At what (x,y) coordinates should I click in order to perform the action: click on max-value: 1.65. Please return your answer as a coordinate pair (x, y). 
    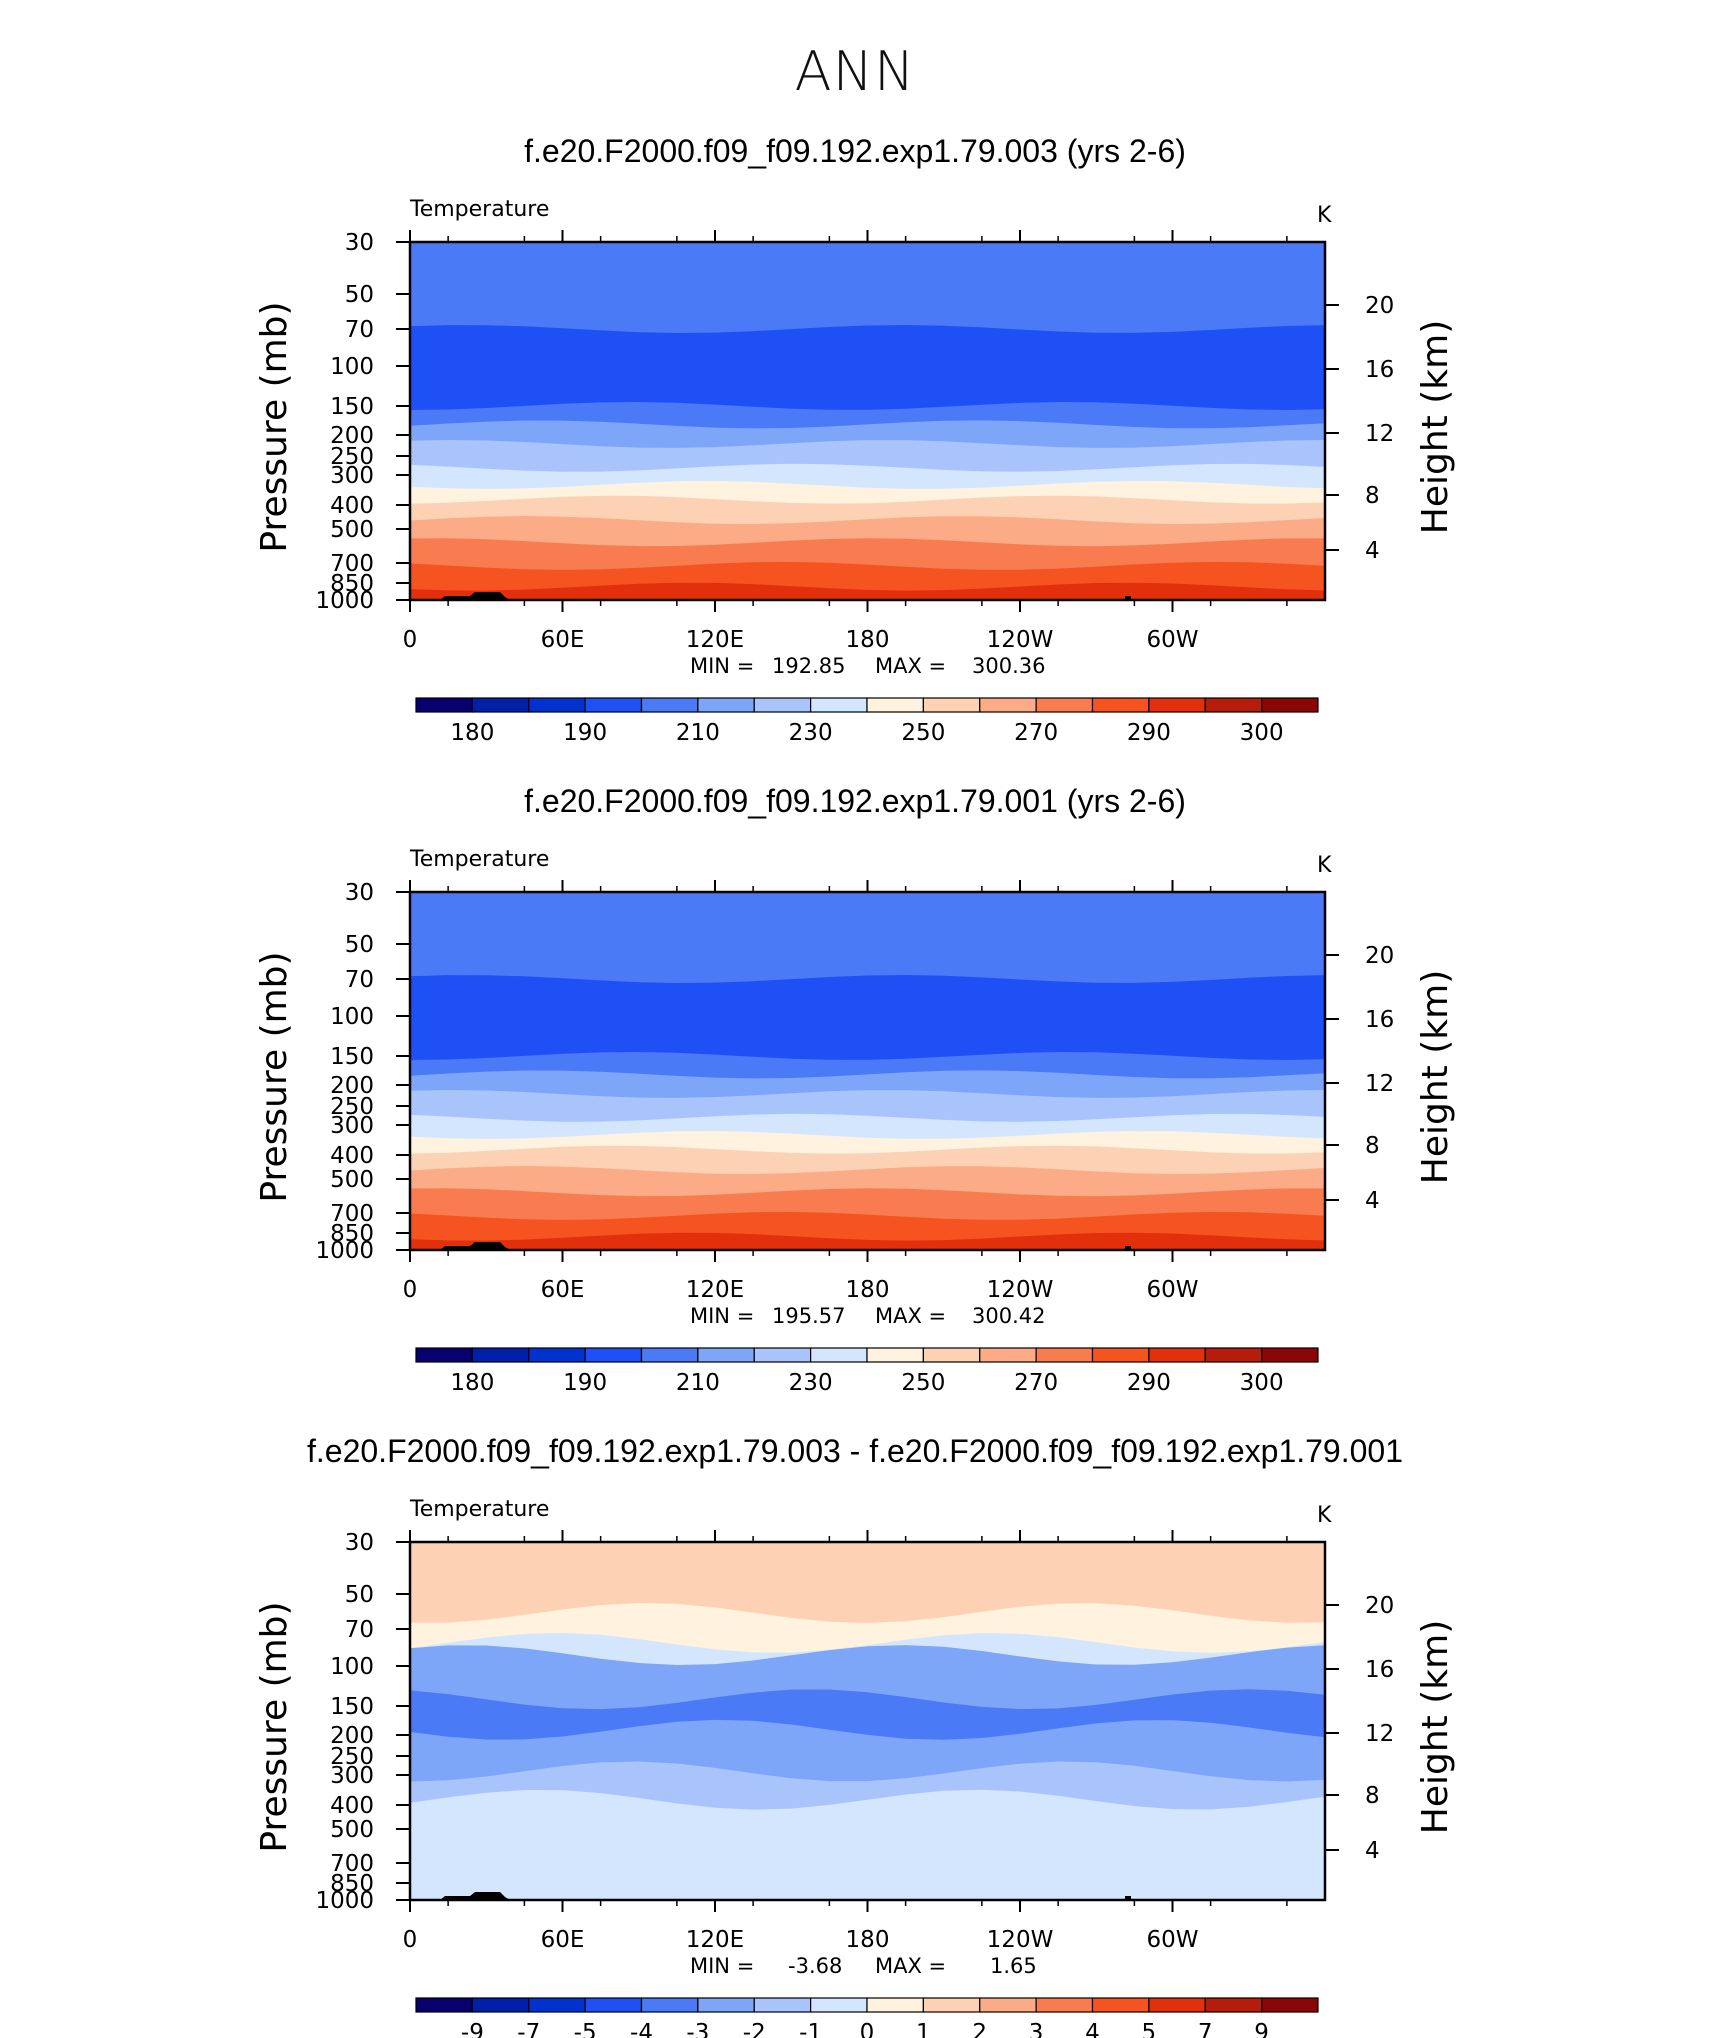
    Looking at the image, I should click on (1013, 1966).